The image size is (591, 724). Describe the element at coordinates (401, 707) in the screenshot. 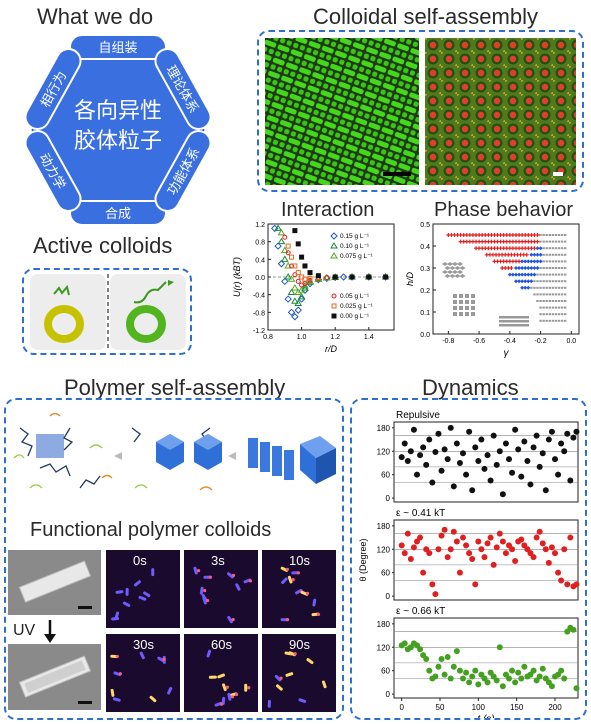

I see `x-tick-label: 0` at that location.